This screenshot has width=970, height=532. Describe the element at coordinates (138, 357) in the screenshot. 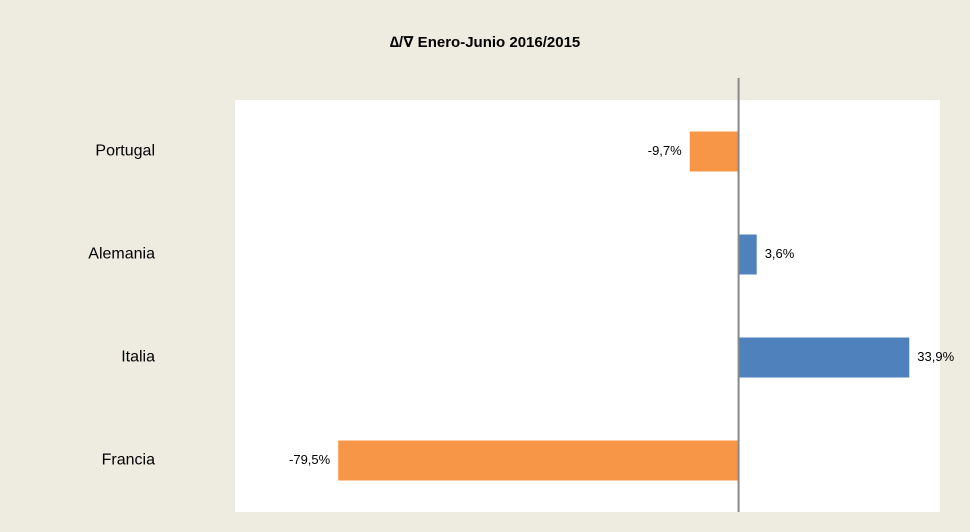

I see `category-label: Italia` at that location.